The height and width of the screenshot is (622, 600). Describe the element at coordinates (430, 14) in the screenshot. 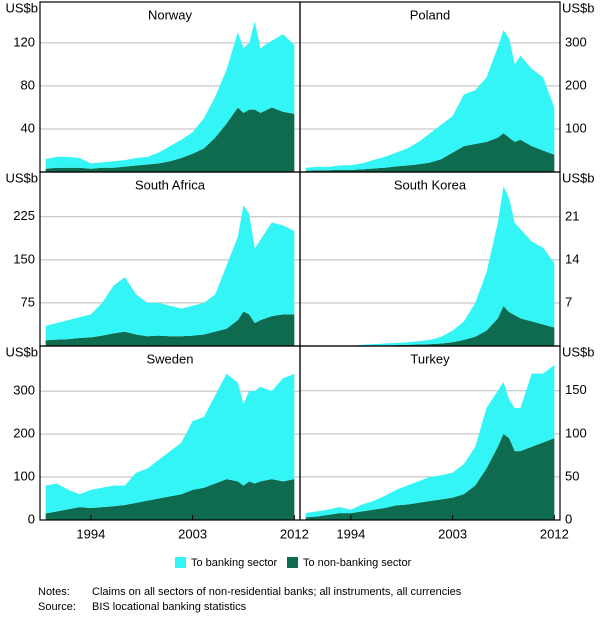

I see `panel-title: Poland` at that location.